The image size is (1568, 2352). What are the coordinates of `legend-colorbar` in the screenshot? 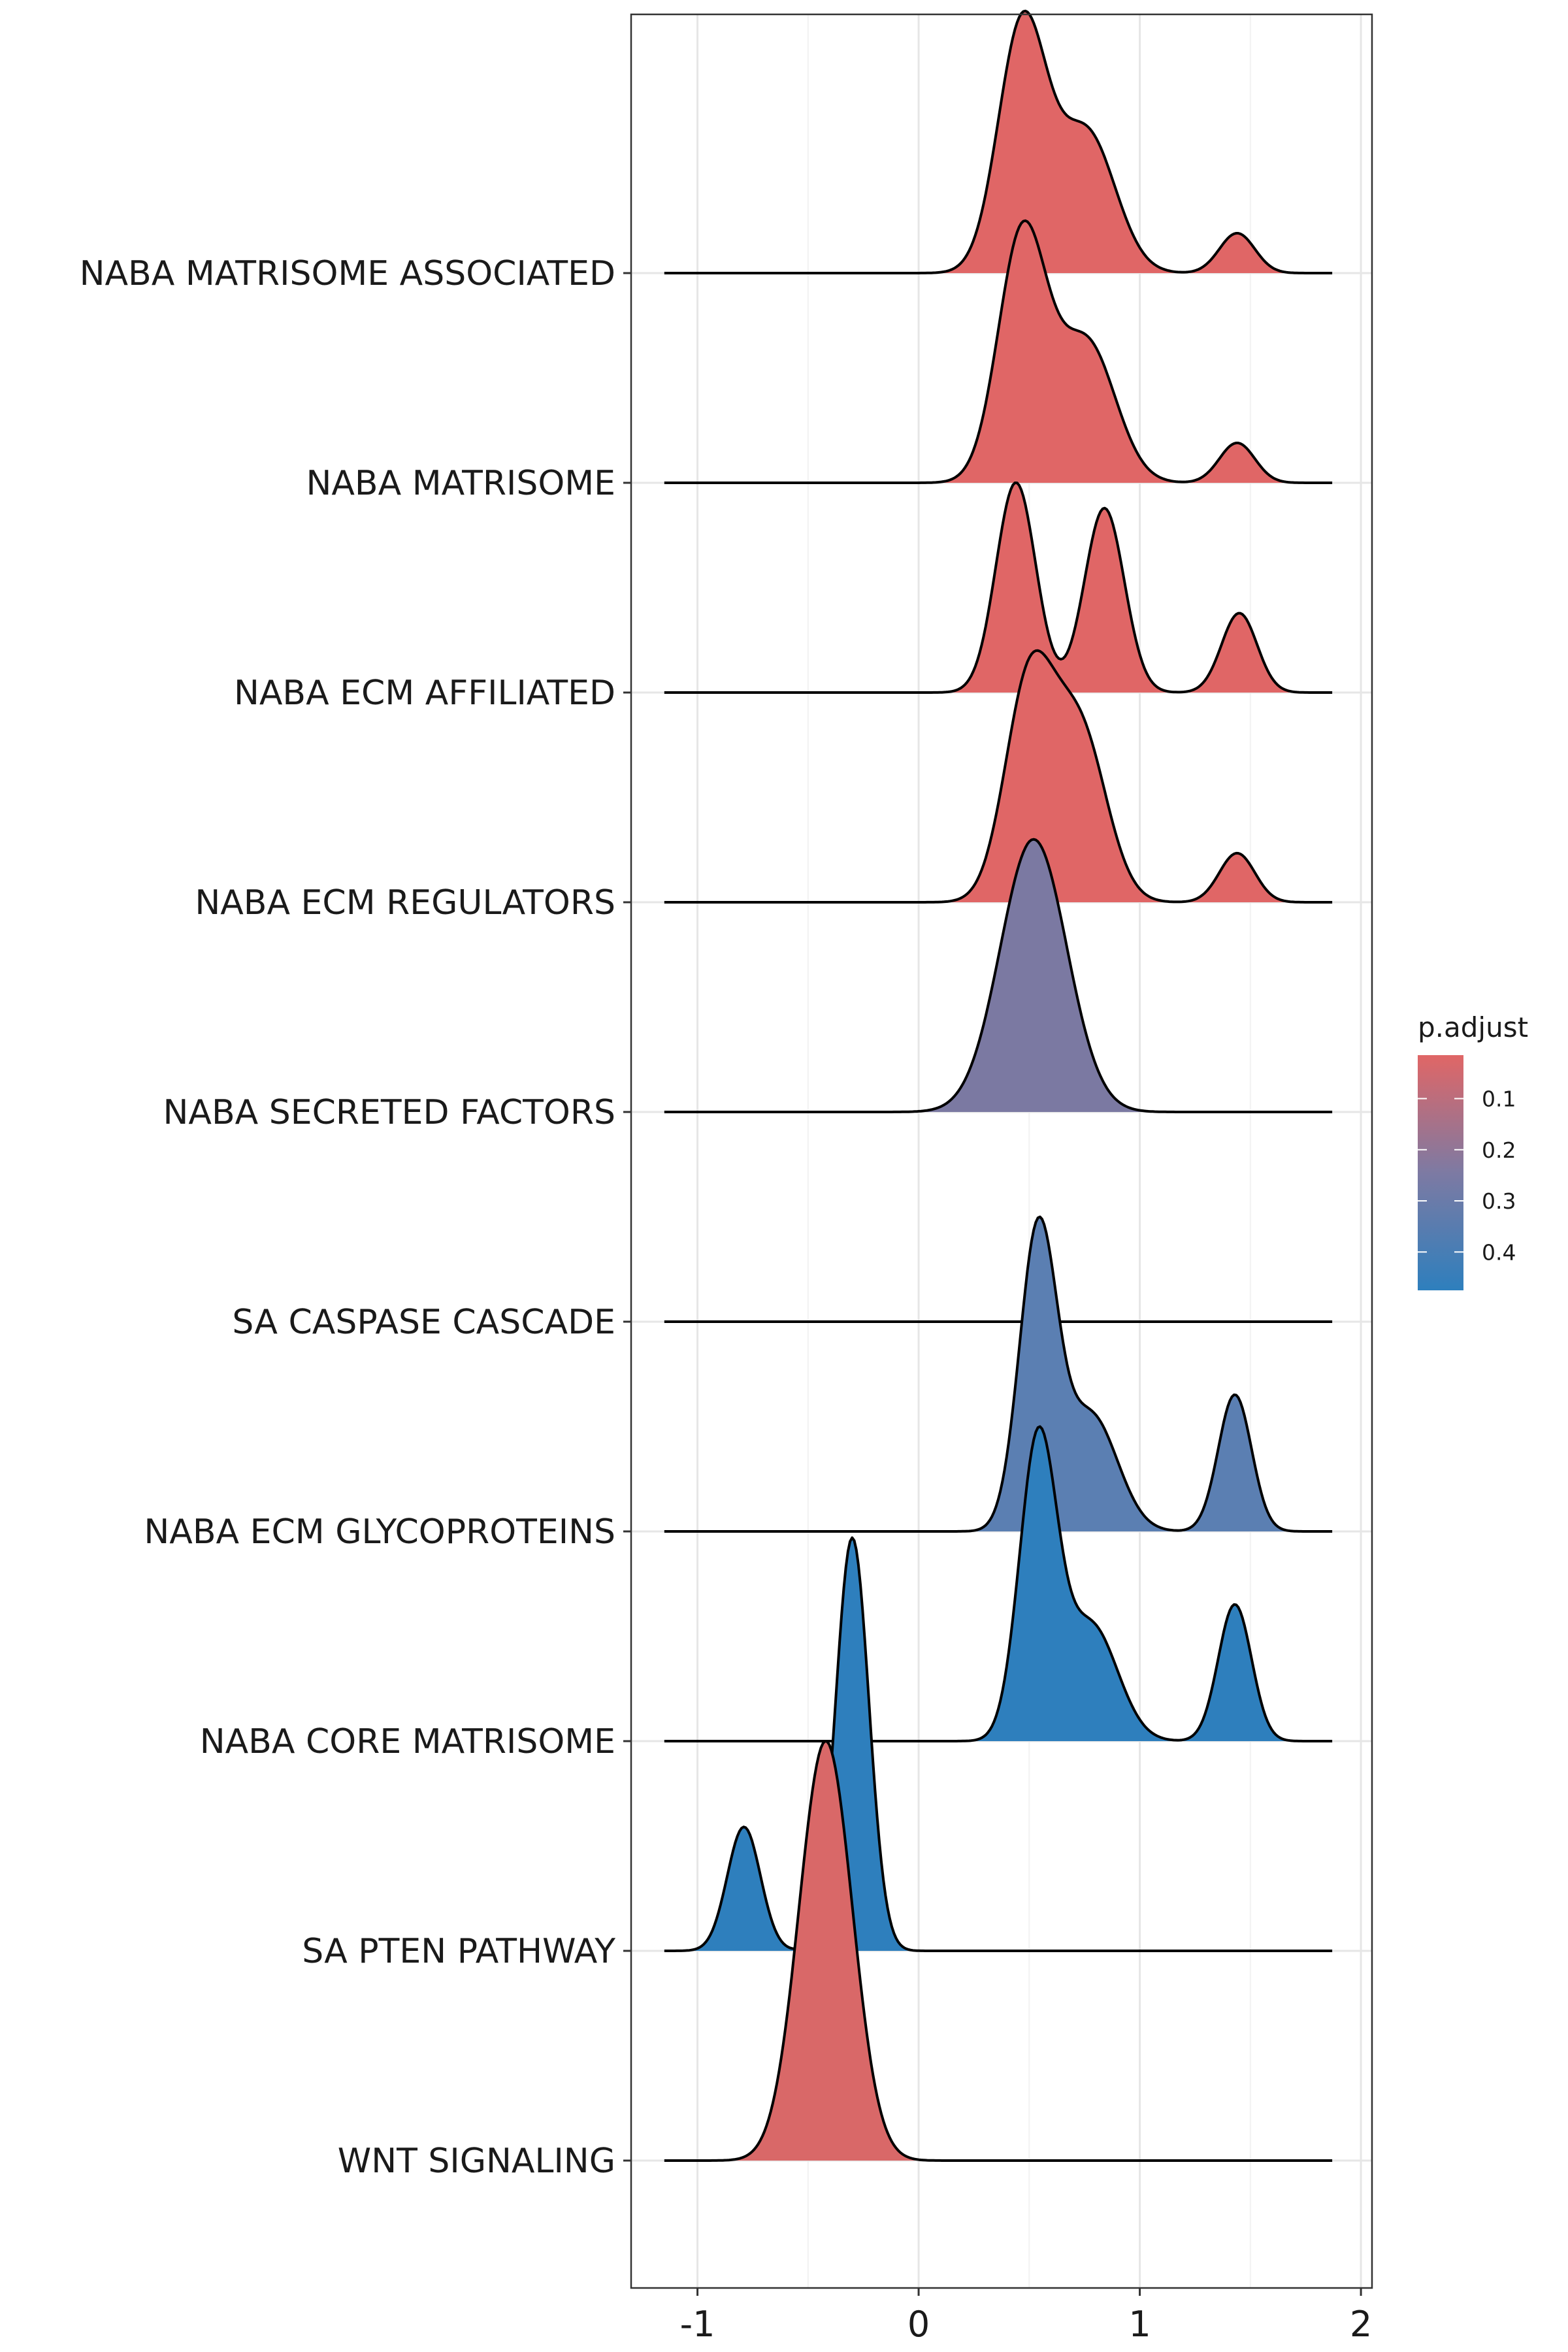 It's located at (1440, 1172).